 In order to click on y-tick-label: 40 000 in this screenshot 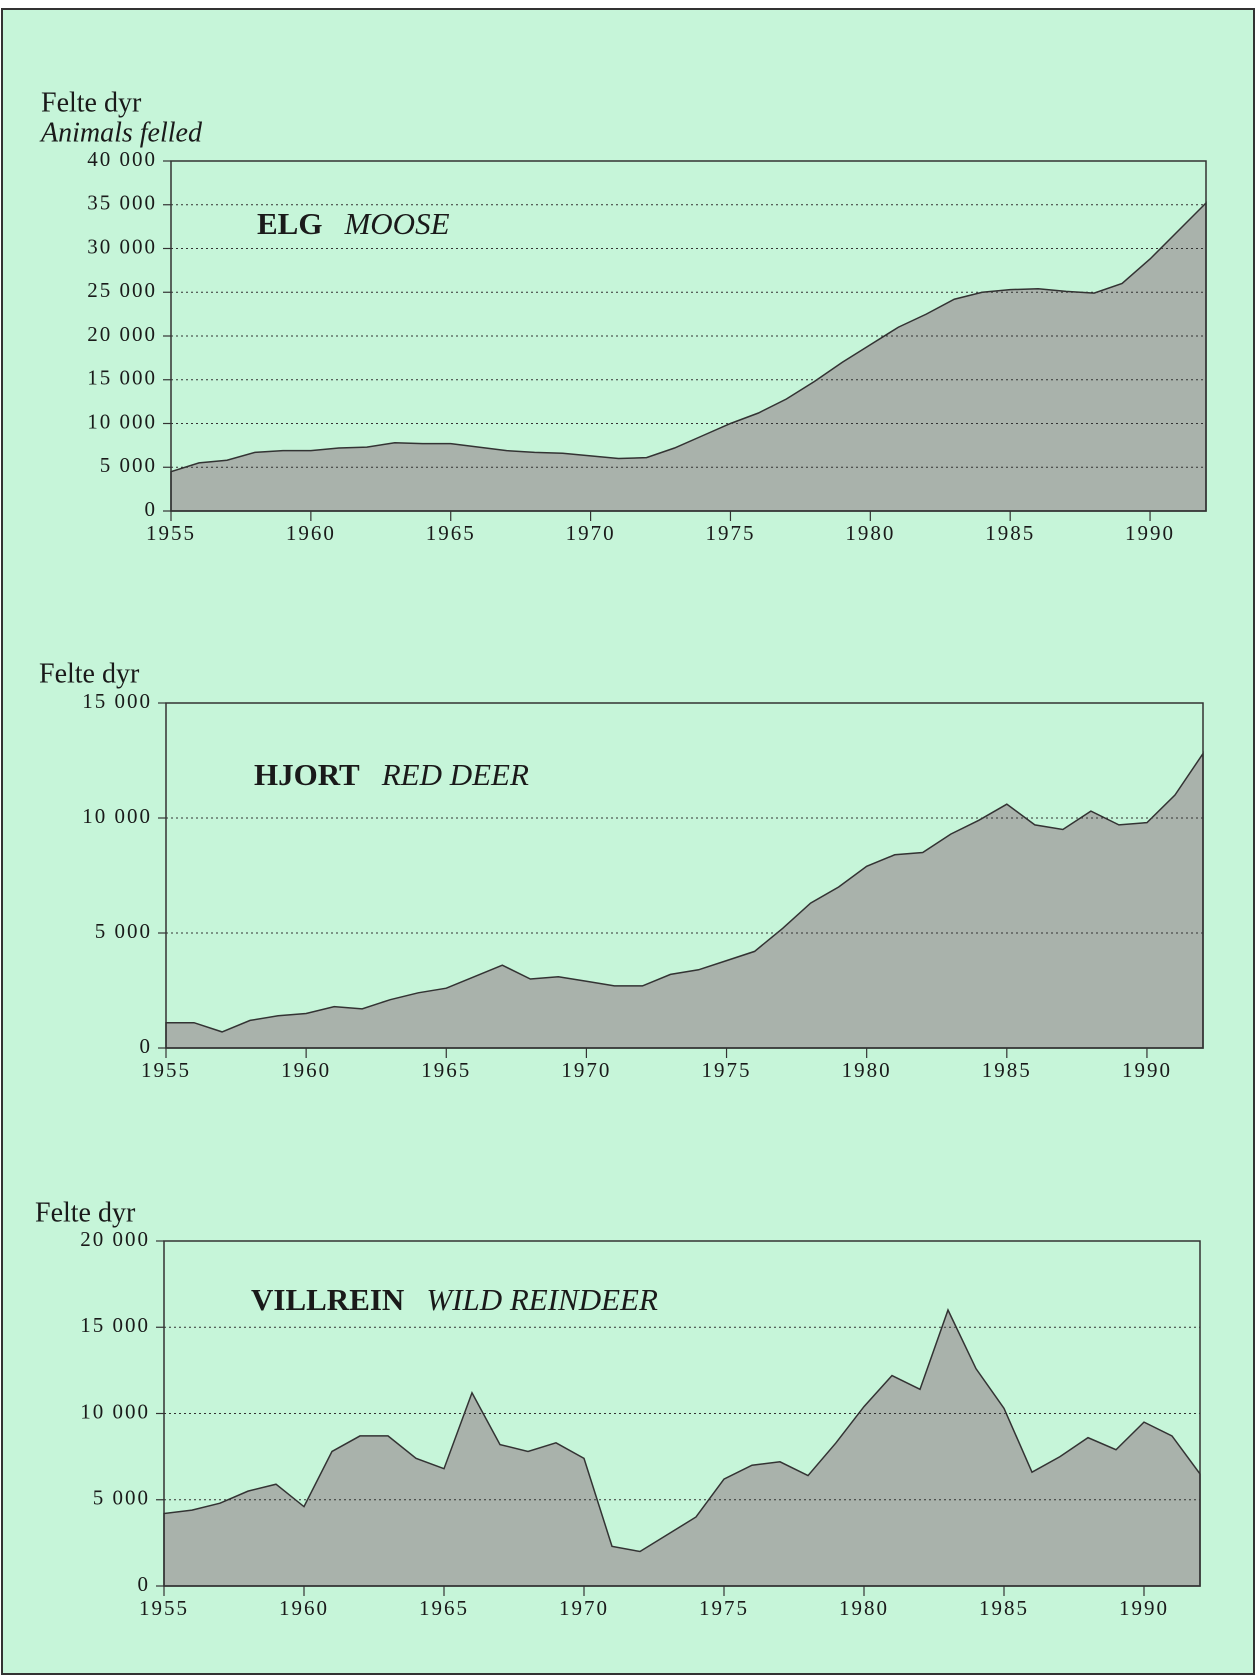, I will do `click(122, 159)`.